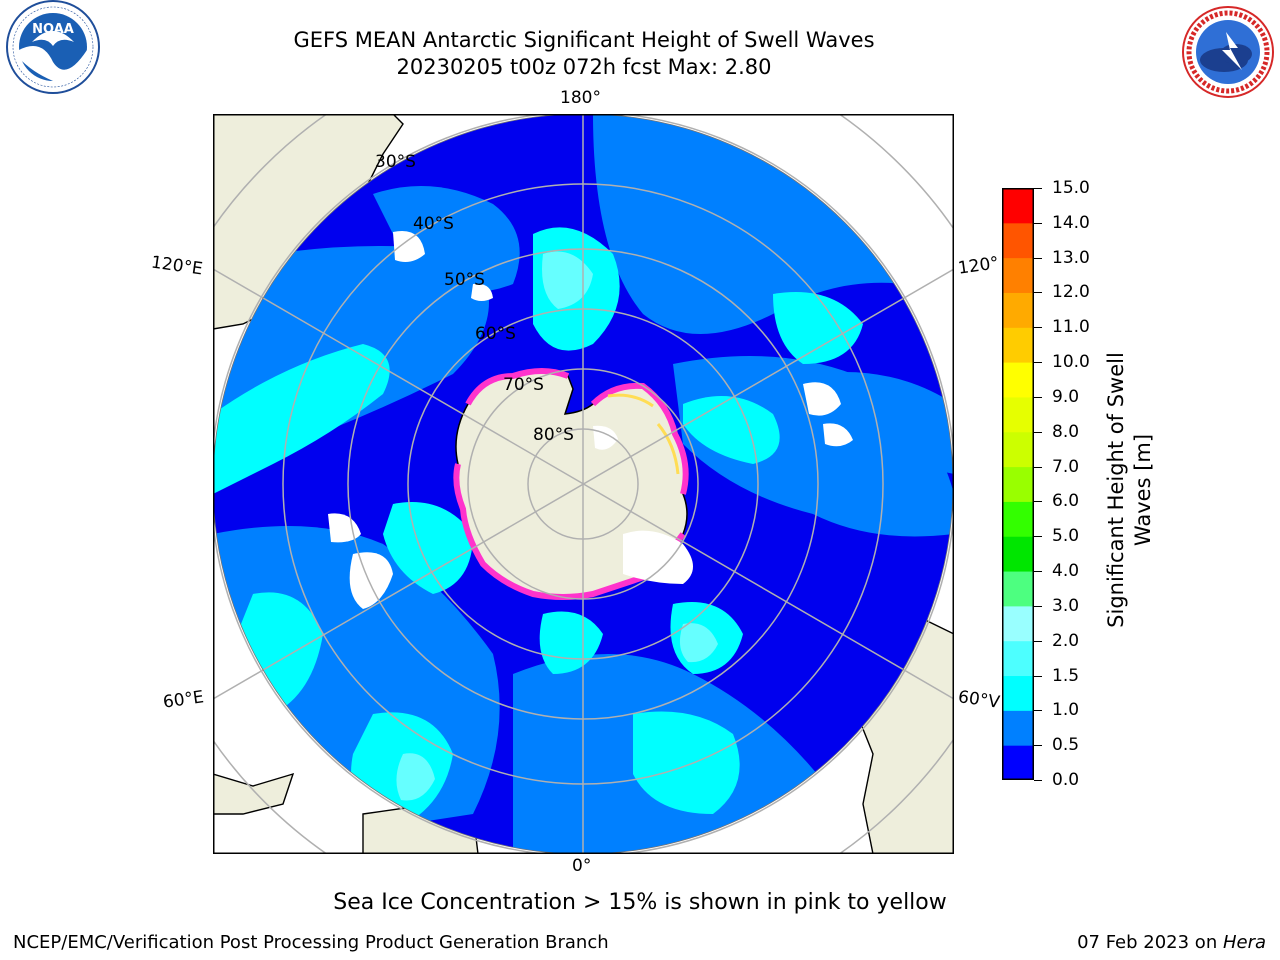  I want to click on colorbar-tick-label: 13.0, so click(1071, 257).